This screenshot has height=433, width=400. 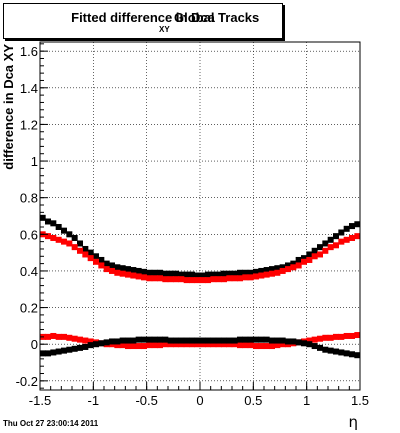 I want to click on x-axis-label: η, so click(x=353, y=422).